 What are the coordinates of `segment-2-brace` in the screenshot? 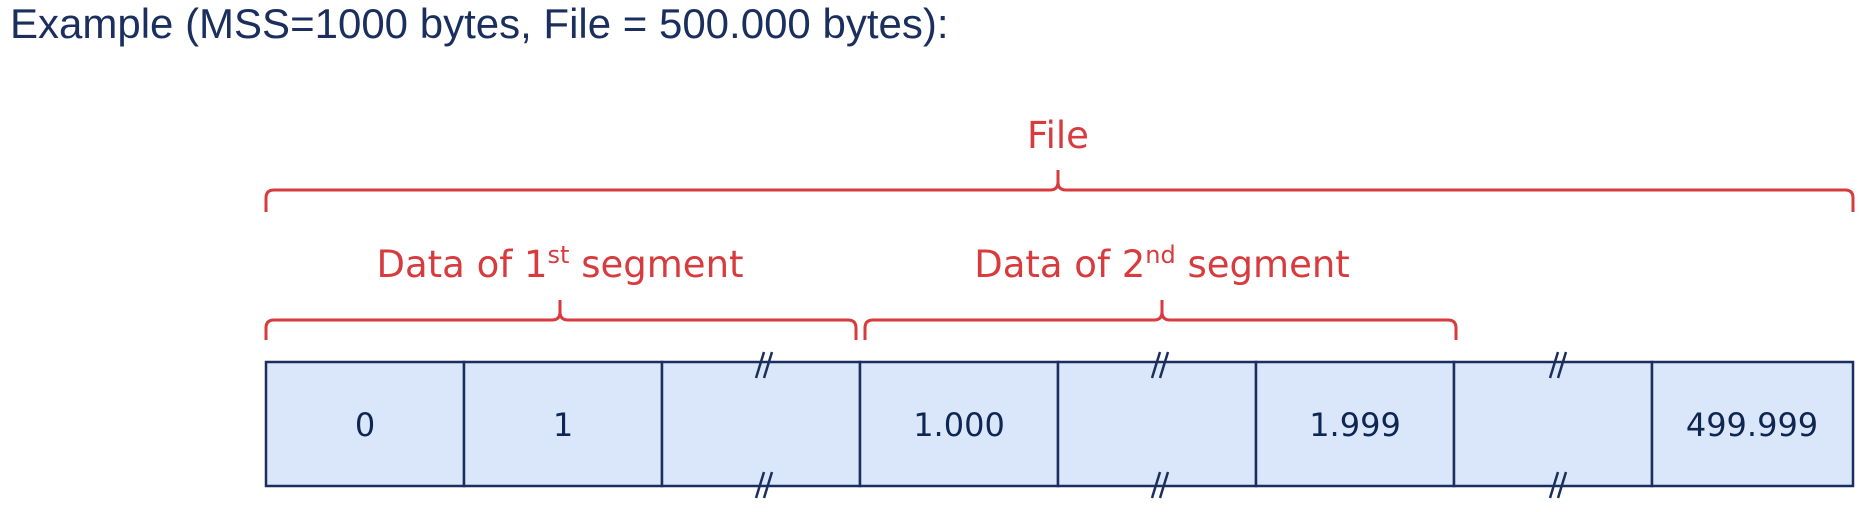 It's located at (1160, 320).